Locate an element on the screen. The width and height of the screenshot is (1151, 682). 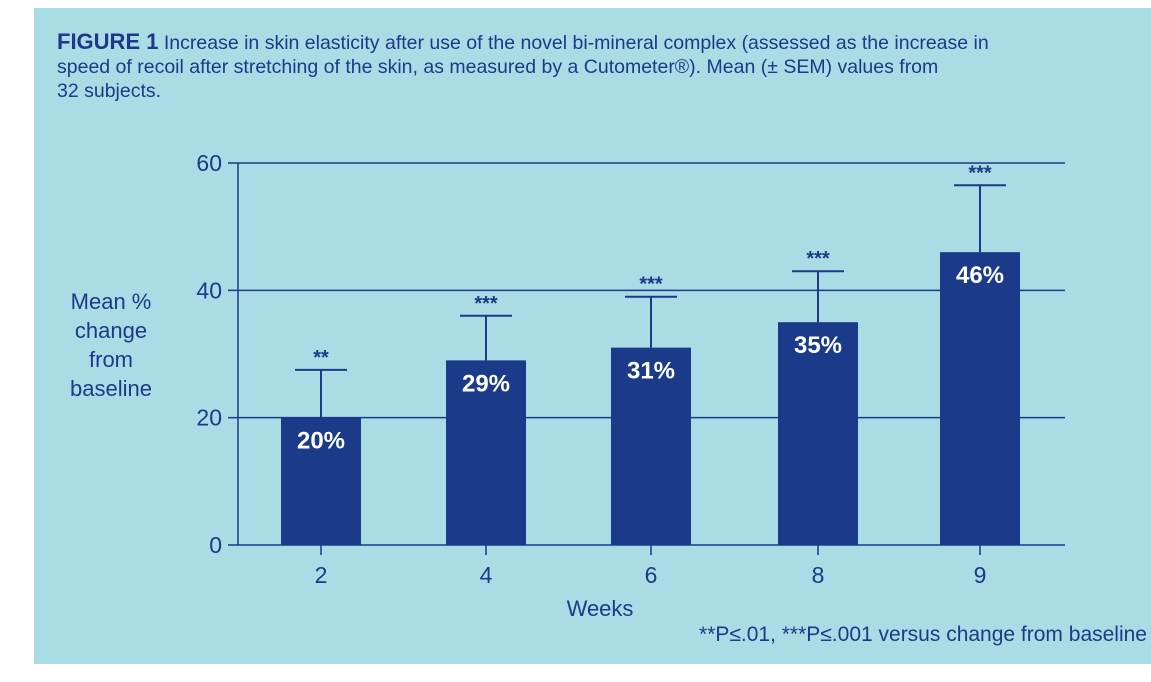
y-axis-label-line: Mean % is located at coordinates (111, 301).